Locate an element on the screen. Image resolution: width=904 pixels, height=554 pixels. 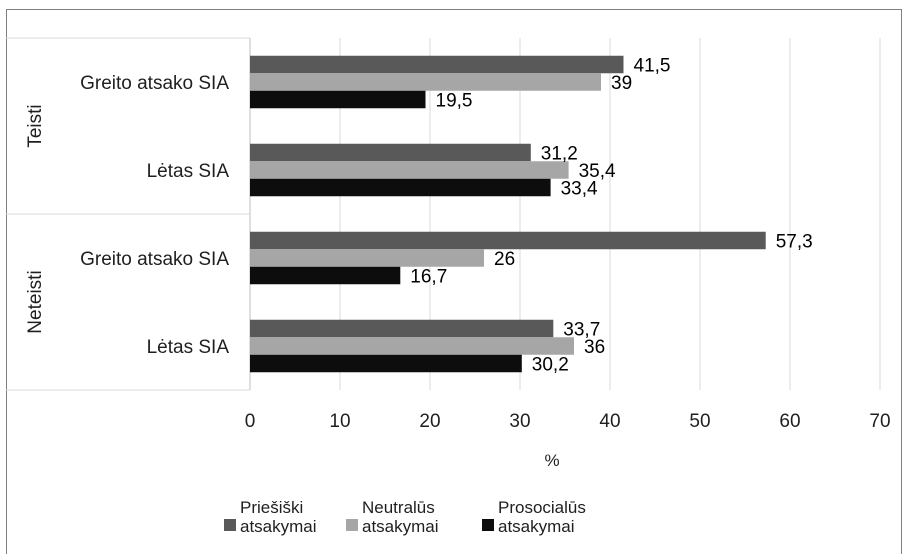
x-tick-label: 30 is located at coordinates (519, 421).